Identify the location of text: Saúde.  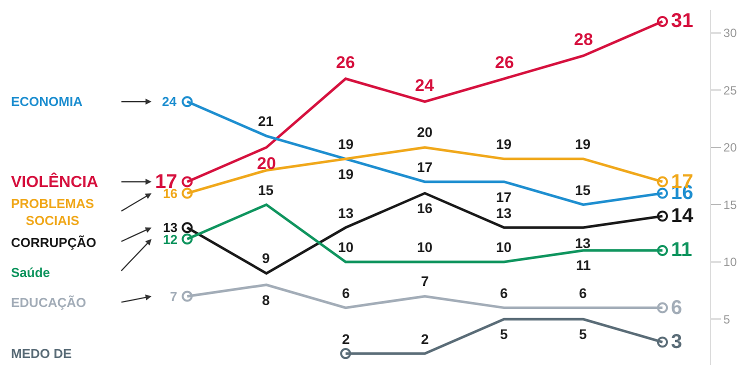
(30, 272).